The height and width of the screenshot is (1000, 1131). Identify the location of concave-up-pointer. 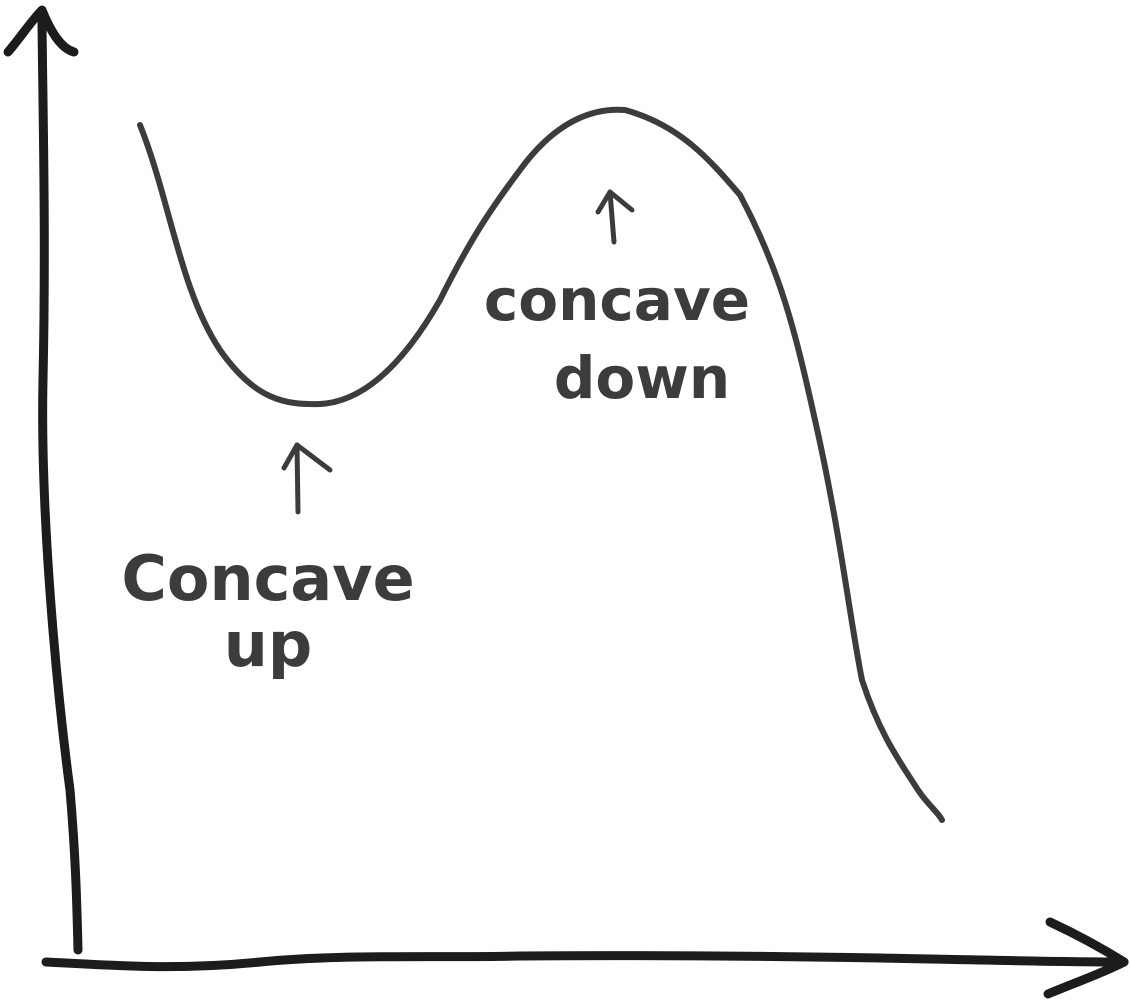
(307, 478).